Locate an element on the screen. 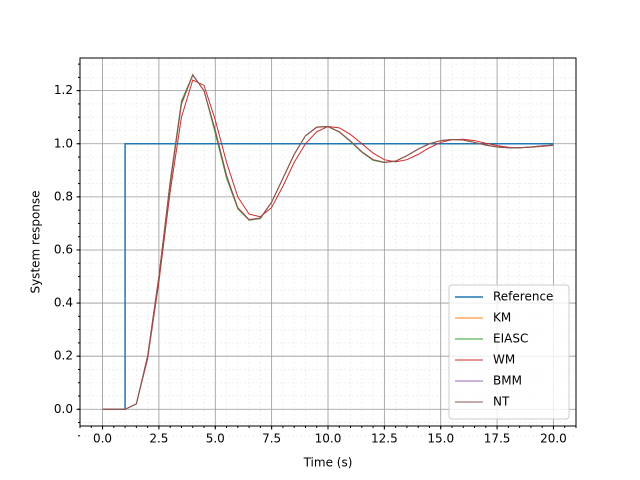 This screenshot has height=480, width=640. x-tick-label: 2.5 is located at coordinates (158, 439).